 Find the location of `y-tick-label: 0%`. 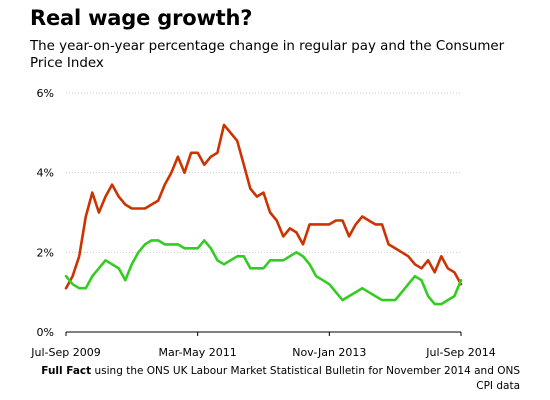

y-tick-label: 0% is located at coordinates (45, 332).